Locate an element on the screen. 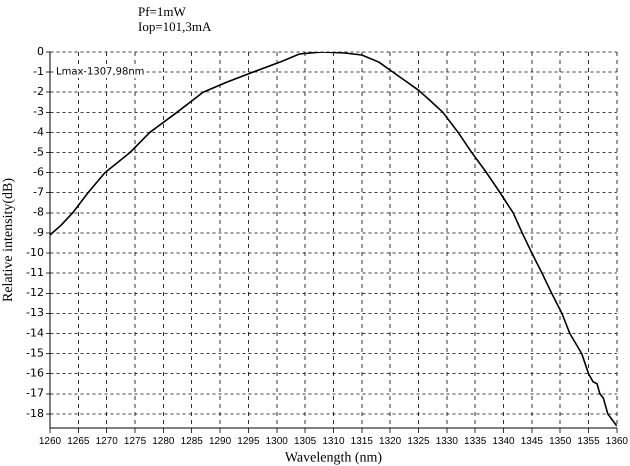 The height and width of the screenshot is (466, 630). x-tick-label: 1260 is located at coordinates (50, 441).